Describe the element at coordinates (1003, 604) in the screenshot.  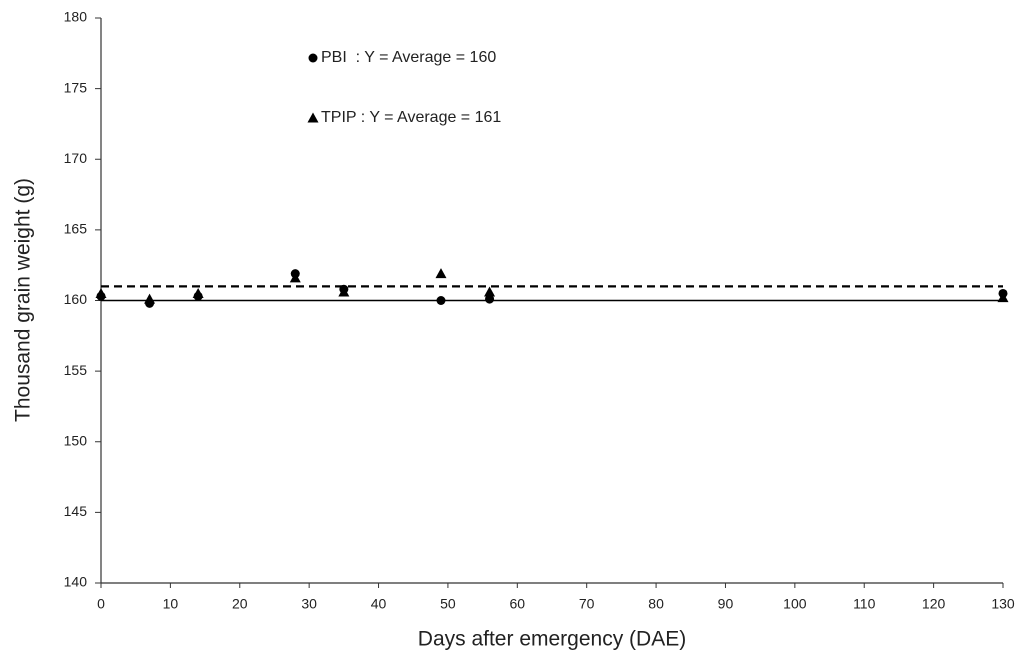
I see `x-tick-label: 130` at that location.